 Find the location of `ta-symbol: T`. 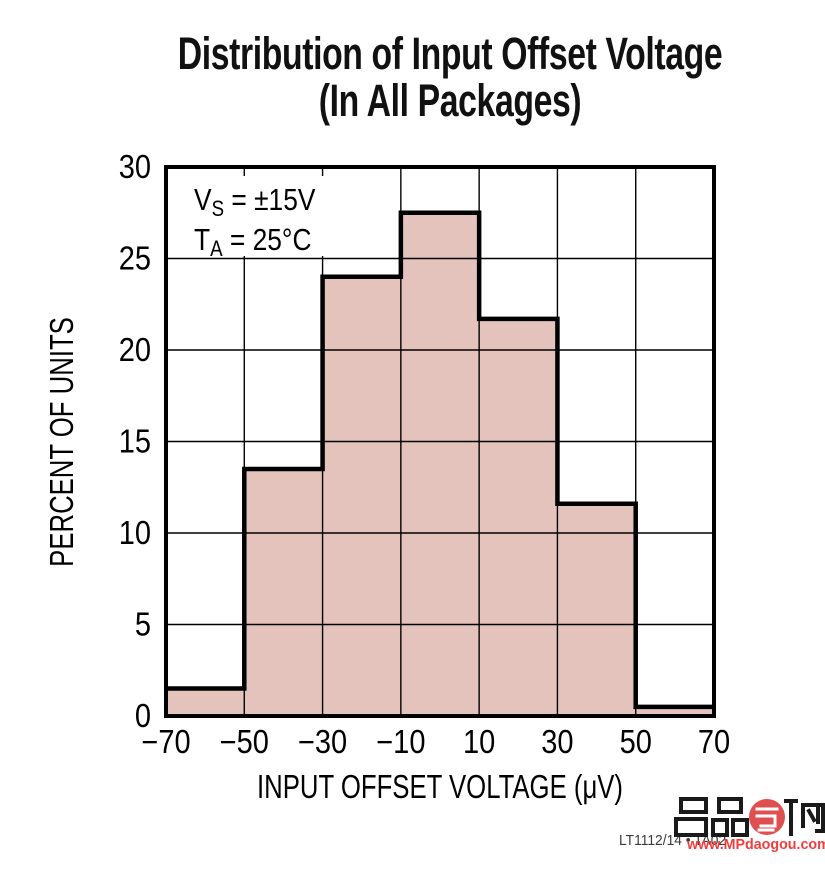

ta-symbol: T is located at coordinates (202, 239).